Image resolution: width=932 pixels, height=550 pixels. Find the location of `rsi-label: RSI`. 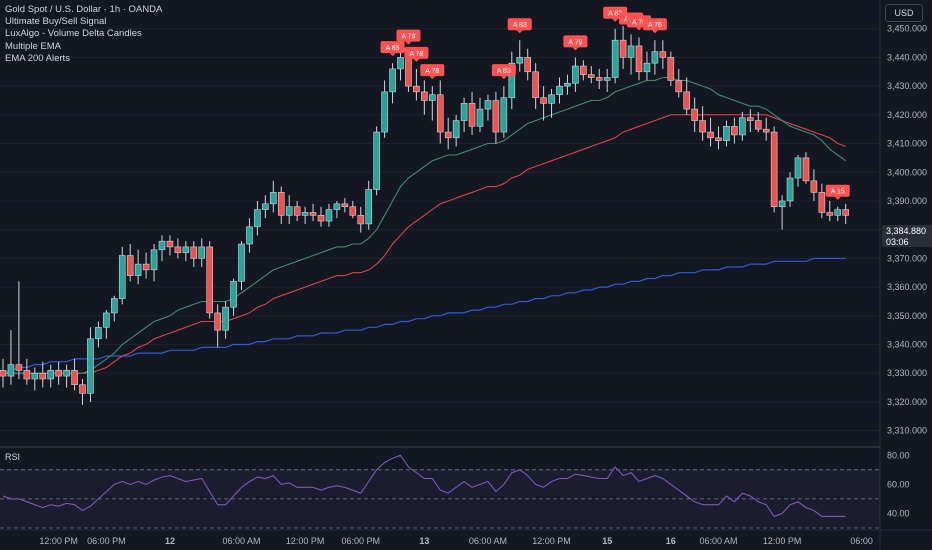

rsi-label: RSI is located at coordinates (13, 457).